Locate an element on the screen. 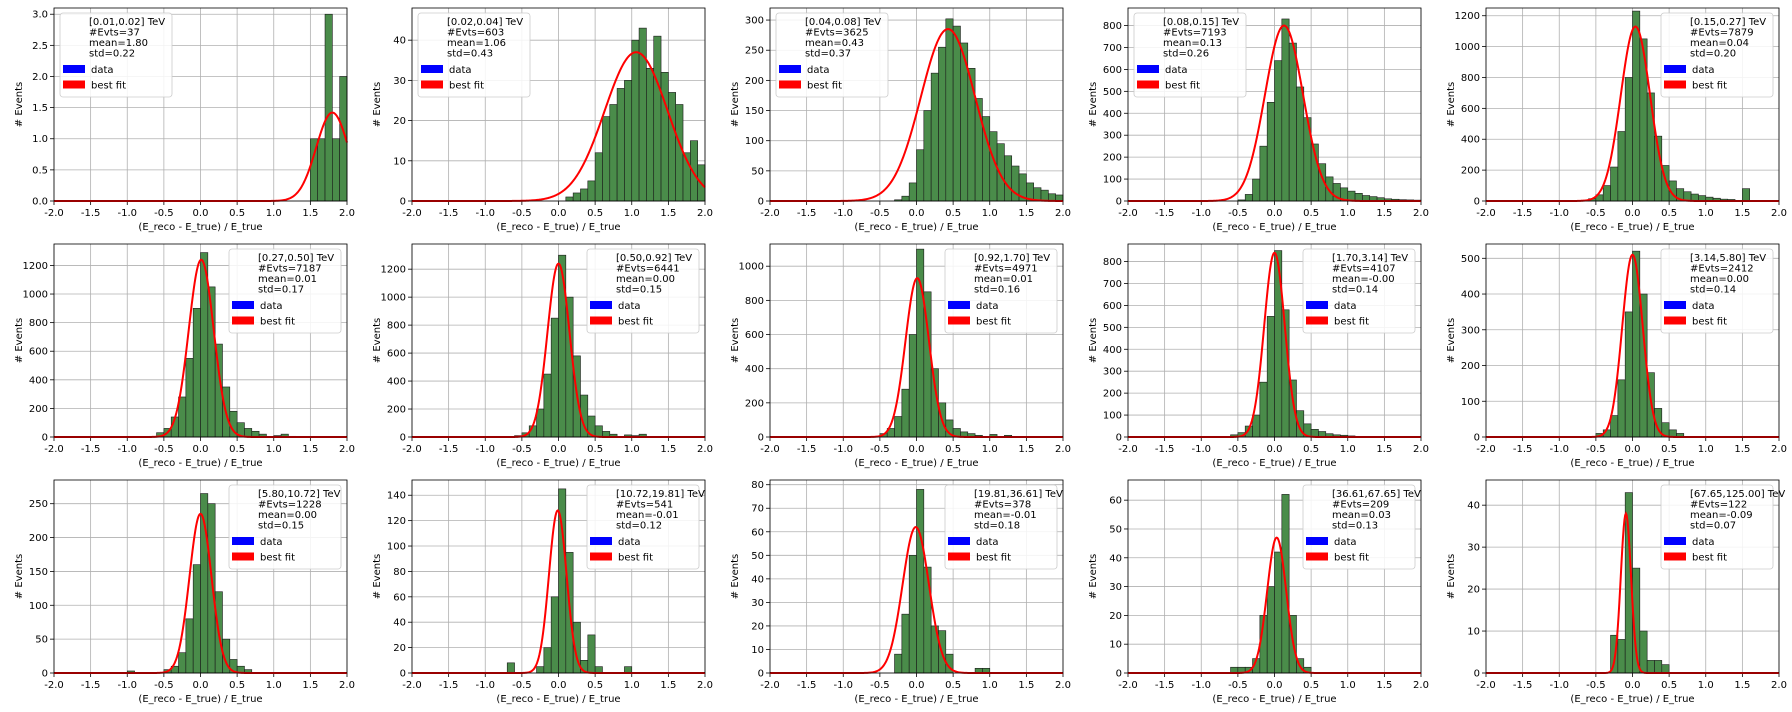 The height and width of the screenshot is (712, 1792). y-tick-label: 120 is located at coordinates (396, 521).